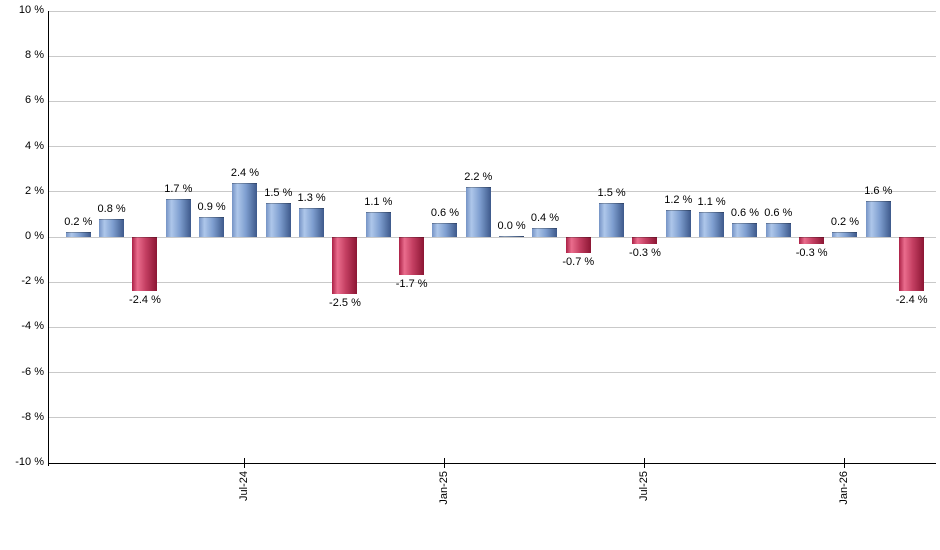  What do you see at coordinates (32, 326) in the screenshot?
I see `y-axis-tick-label: -4 %` at bounding box center [32, 326].